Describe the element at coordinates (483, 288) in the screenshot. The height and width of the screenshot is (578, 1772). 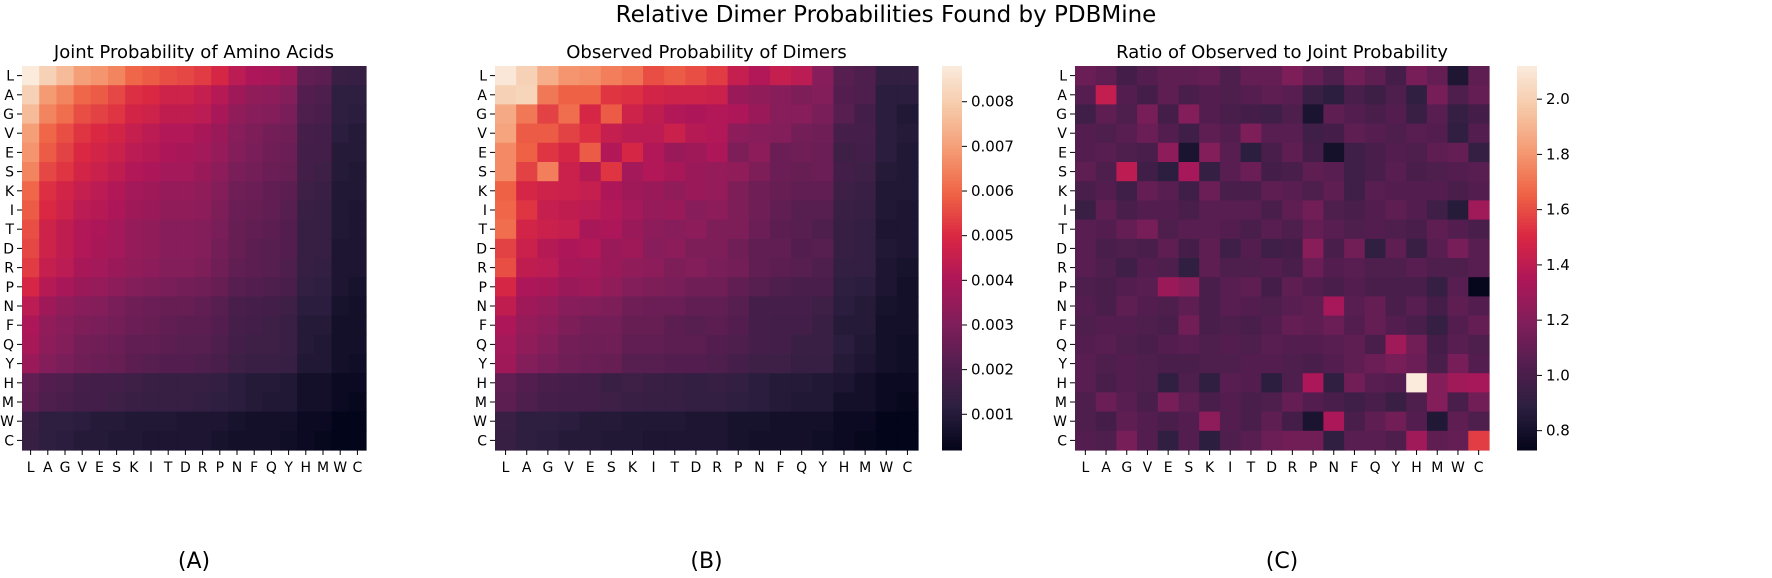
I see `y-tick-label: P` at that location.